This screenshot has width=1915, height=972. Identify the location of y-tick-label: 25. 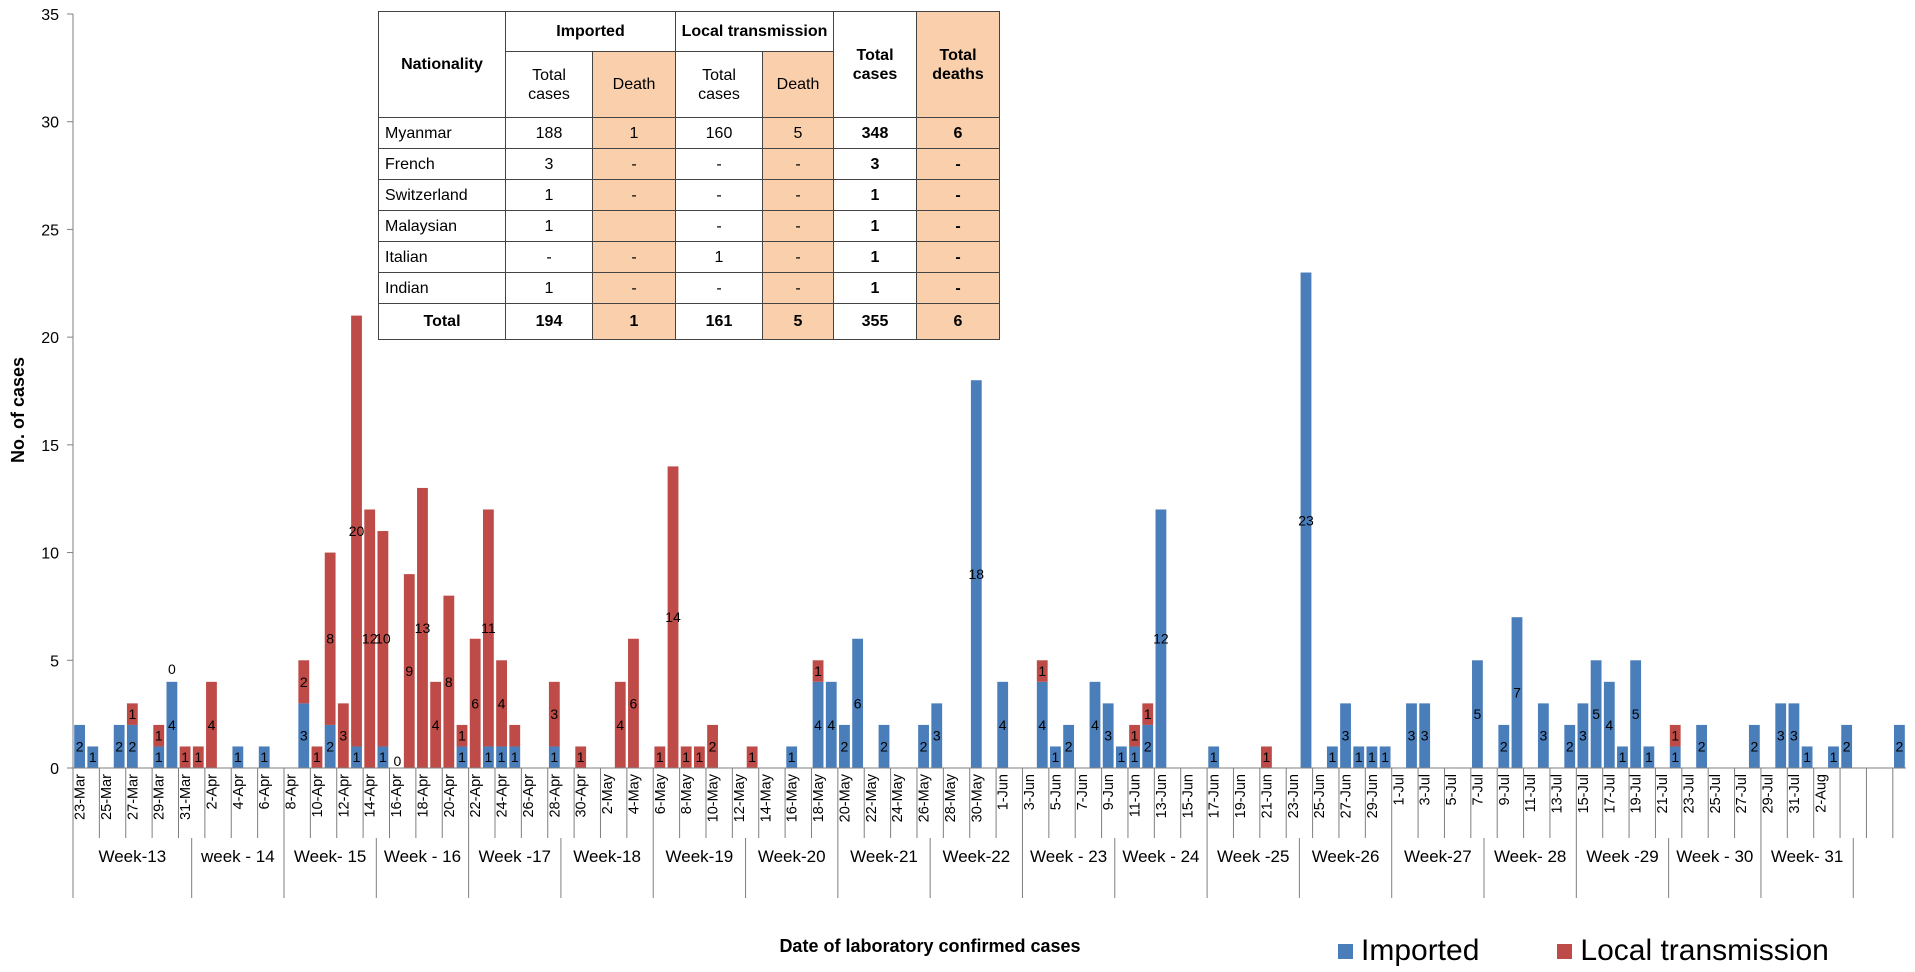
(50, 230).